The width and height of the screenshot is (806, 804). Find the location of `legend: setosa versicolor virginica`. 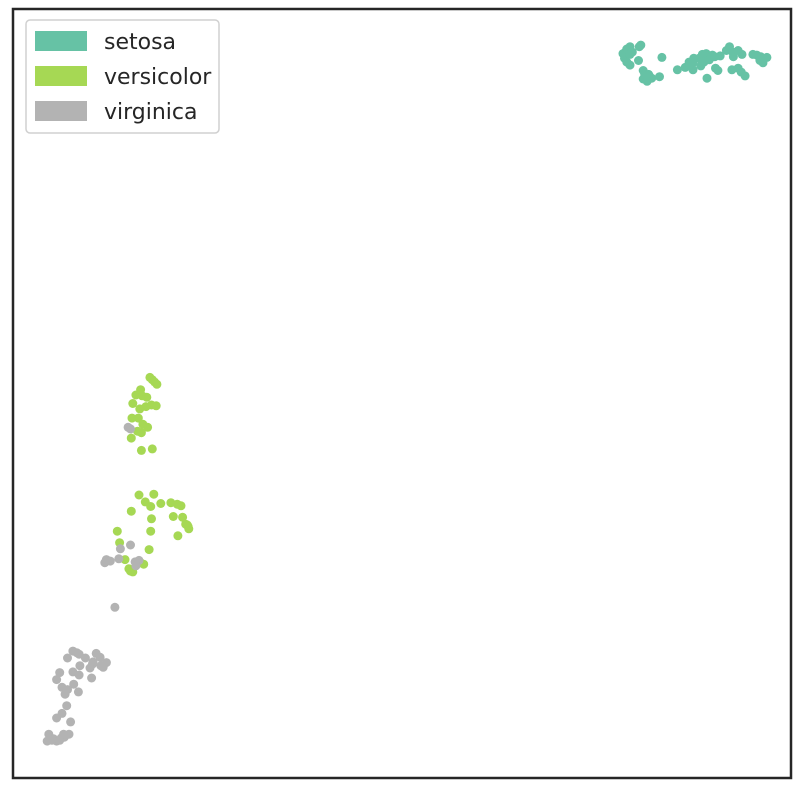

legend: setosa versicolor virginica is located at coordinates (122, 76).